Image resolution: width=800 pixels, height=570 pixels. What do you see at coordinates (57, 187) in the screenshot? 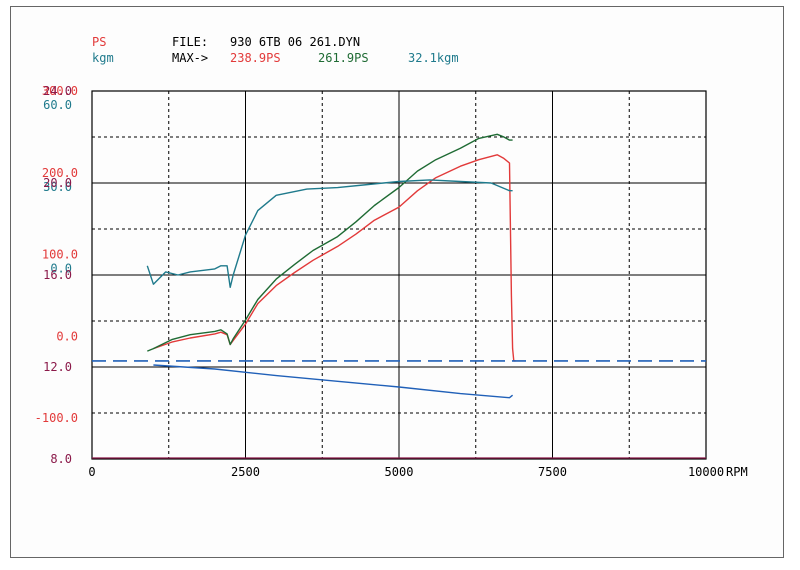
I see `kgm-tick-label: 30.0` at bounding box center [57, 187].